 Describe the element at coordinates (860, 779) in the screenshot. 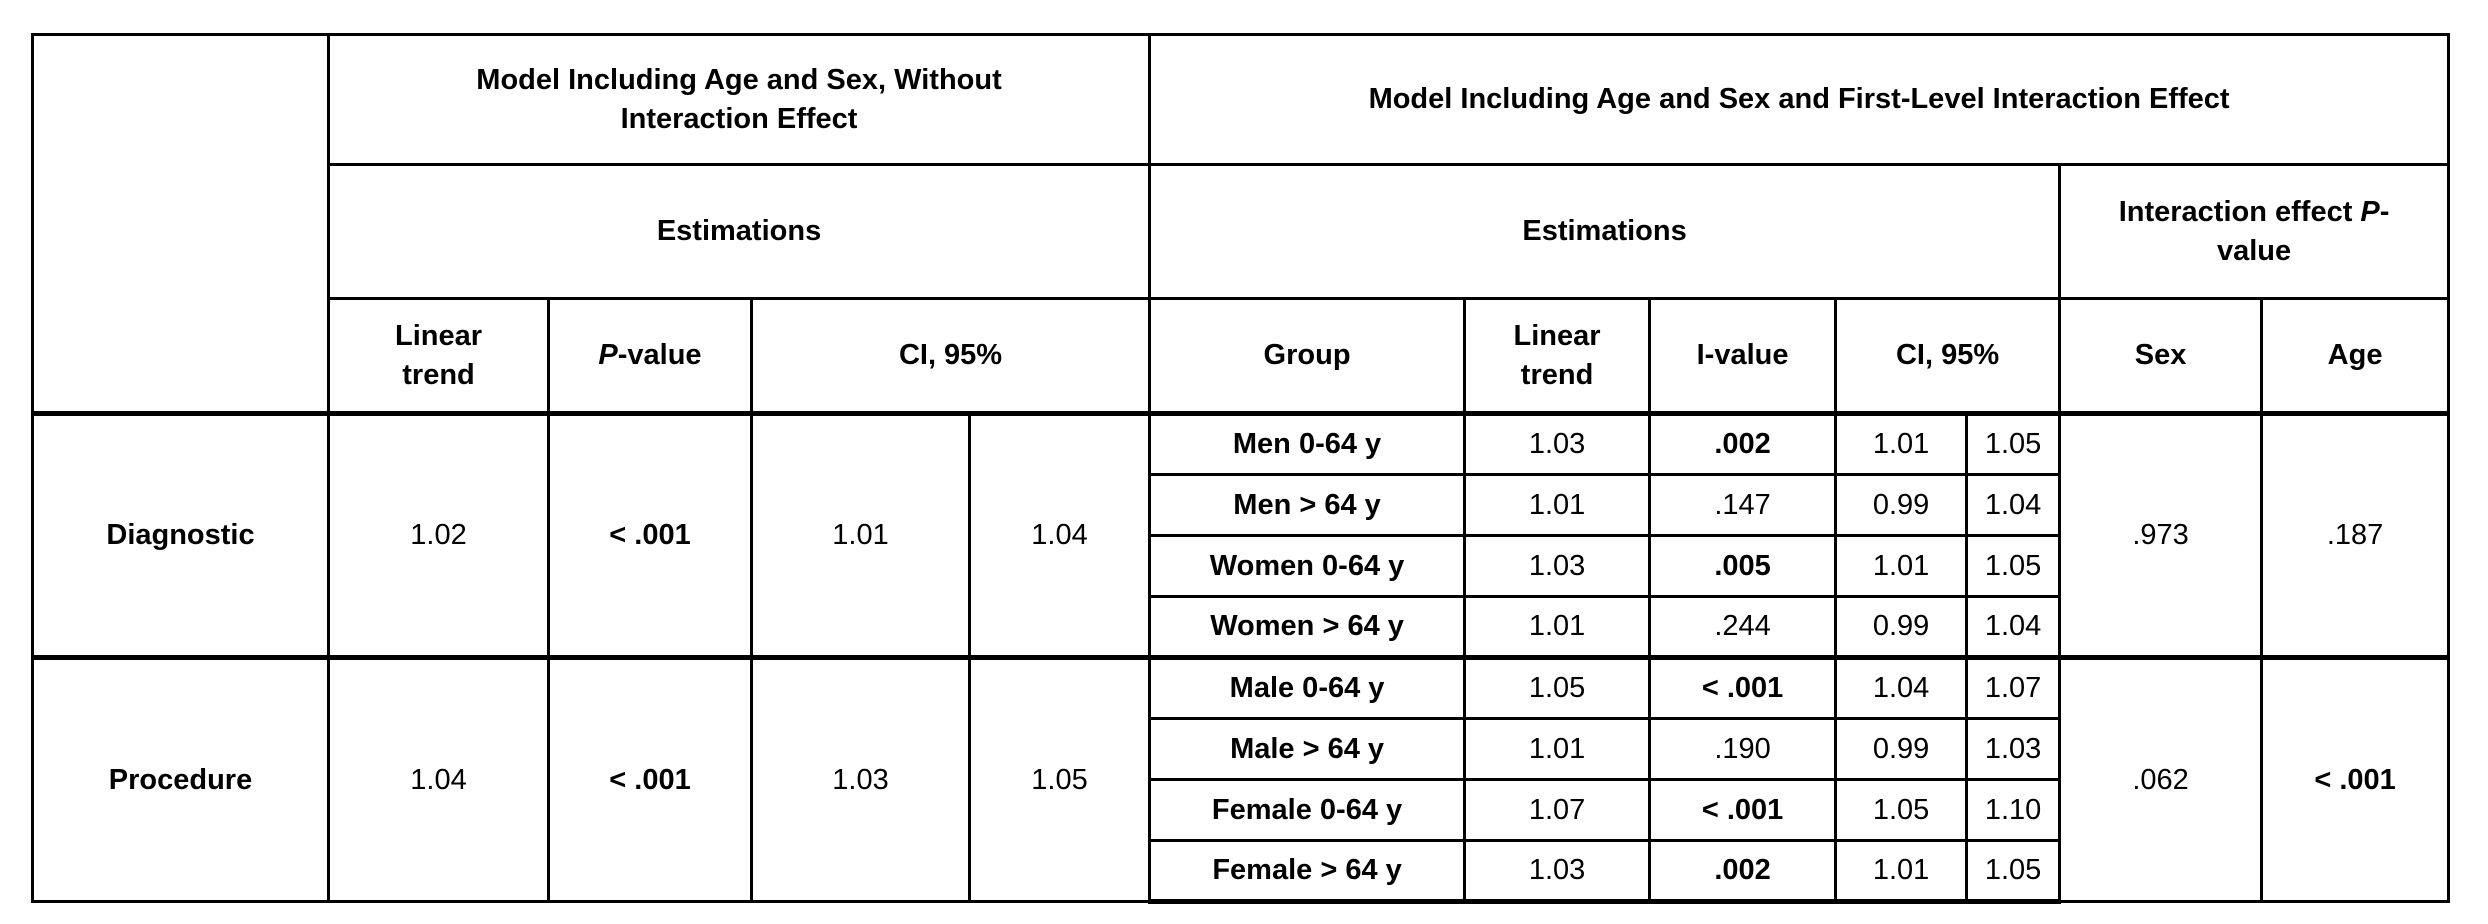

I see `cell-procedure-ci-low: 1.03` at that location.